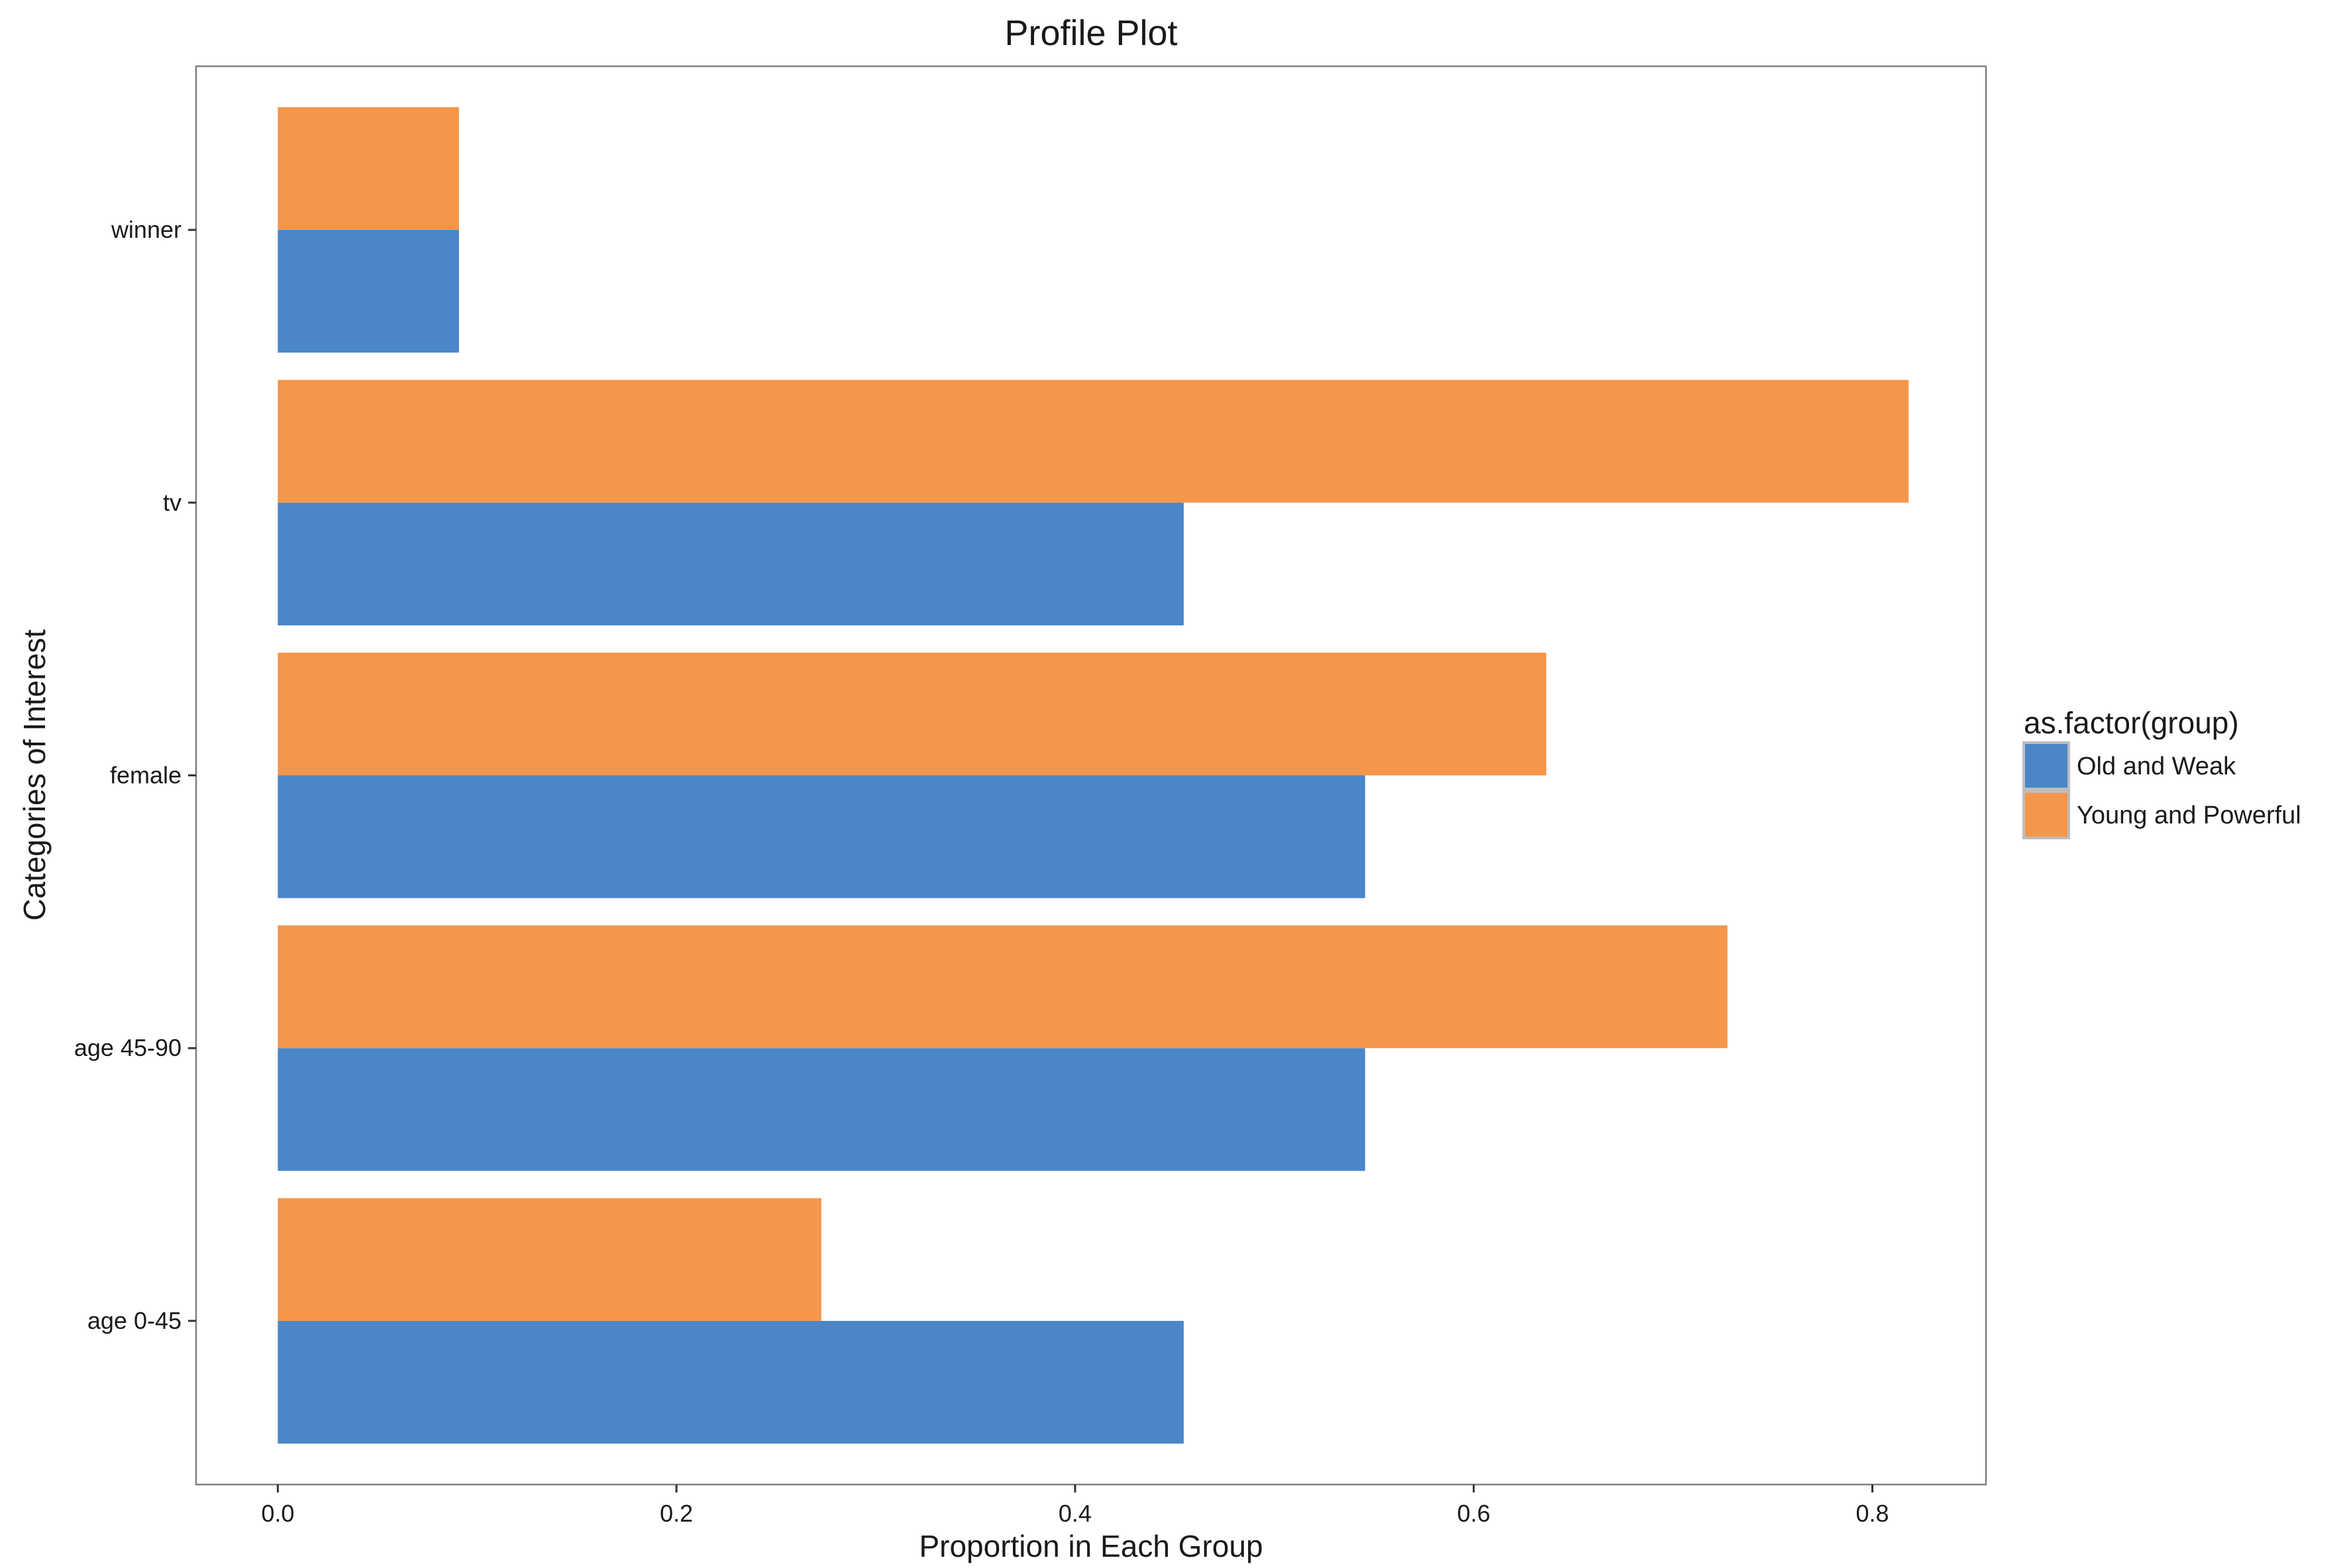 This screenshot has width=2347, height=1568. What do you see at coordinates (1093, 441) in the screenshot?
I see `bar-young-and-powerful-tv` at bounding box center [1093, 441].